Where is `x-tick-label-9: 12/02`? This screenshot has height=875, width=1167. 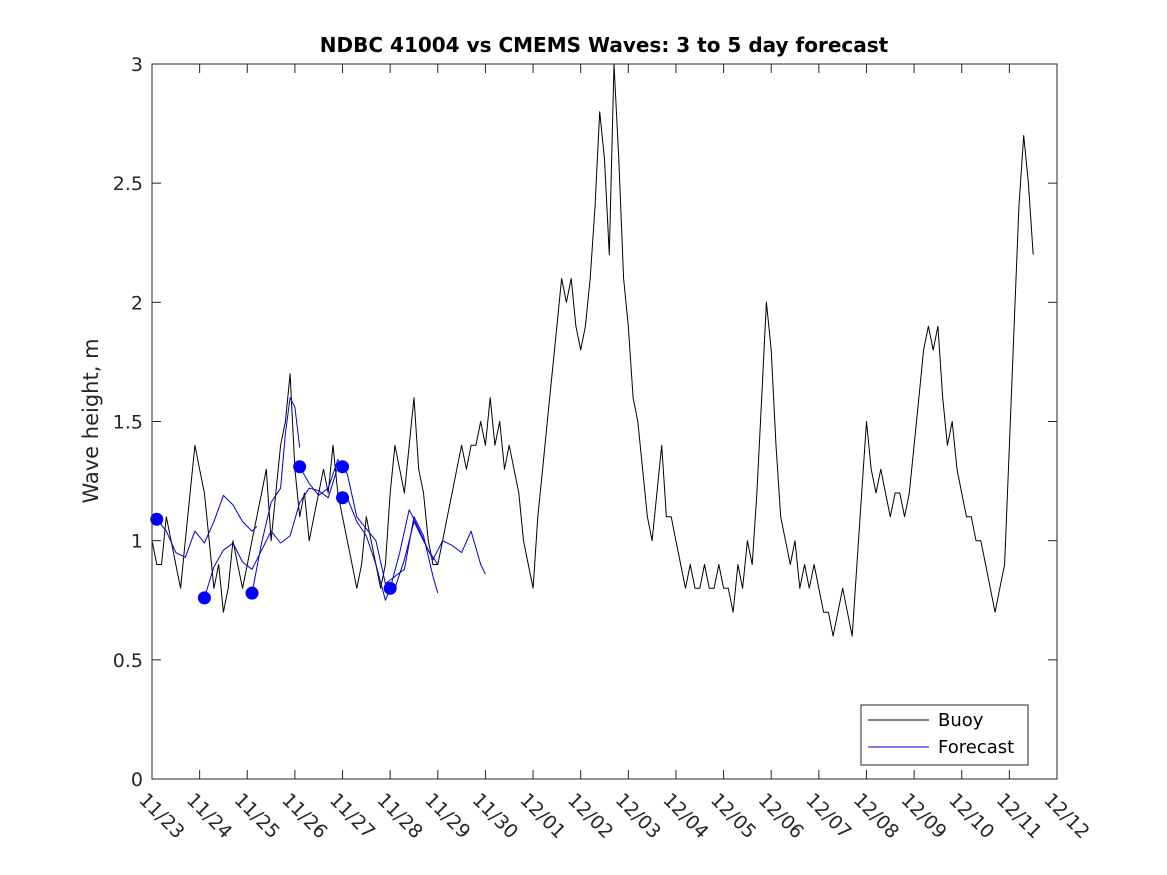 x-tick-label-9: 12/02 is located at coordinates (590, 816).